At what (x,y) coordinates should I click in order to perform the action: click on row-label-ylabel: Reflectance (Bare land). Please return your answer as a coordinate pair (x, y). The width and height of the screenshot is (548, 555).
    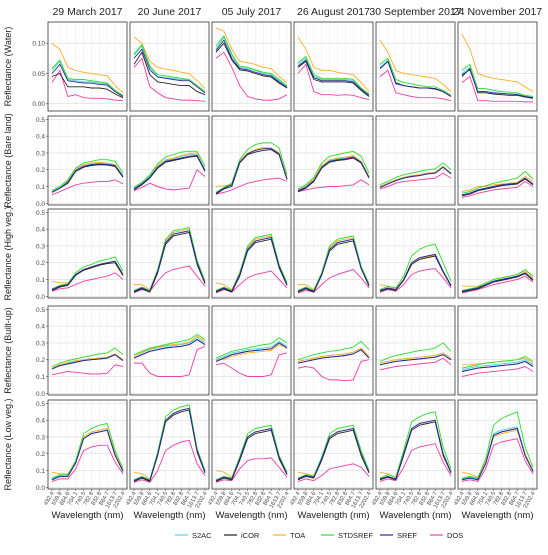
    Looking at the image, I should click on (8, 160).